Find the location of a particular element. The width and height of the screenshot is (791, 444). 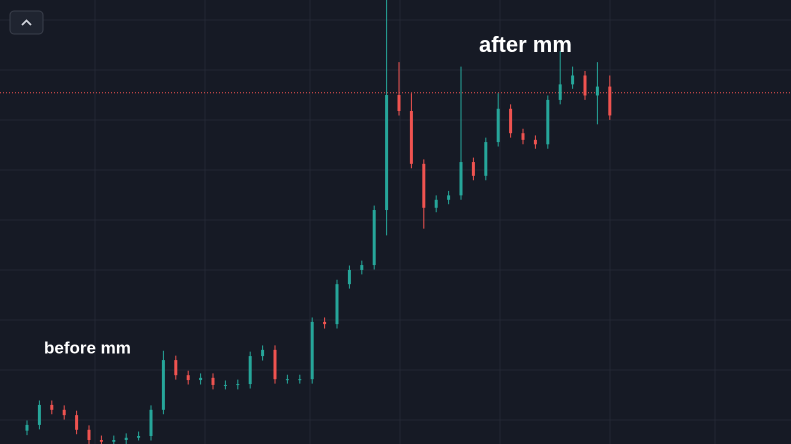

collapse-button is located at coordinates (26, 22).